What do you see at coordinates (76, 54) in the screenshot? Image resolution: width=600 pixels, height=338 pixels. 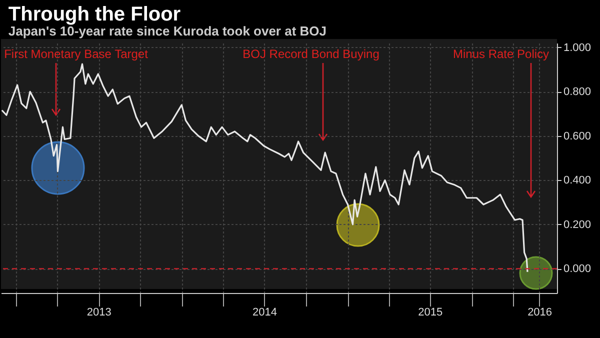 I see `annotation: First Monetary Base Target` at bounding box center [76, 54].